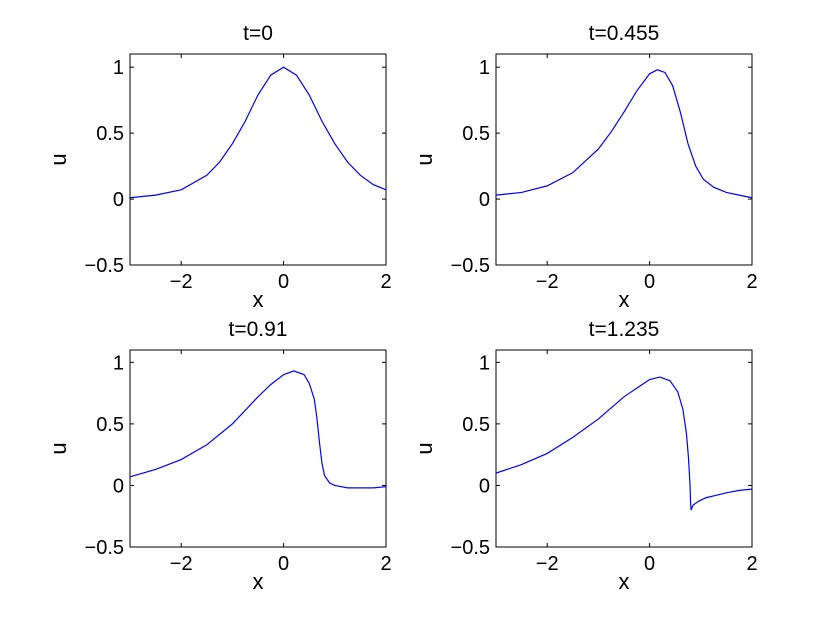  What do you see at coordinates (258, 329) in the screenshot?
I see `plot-title: t=0.91` at bounding box center [258, 329].